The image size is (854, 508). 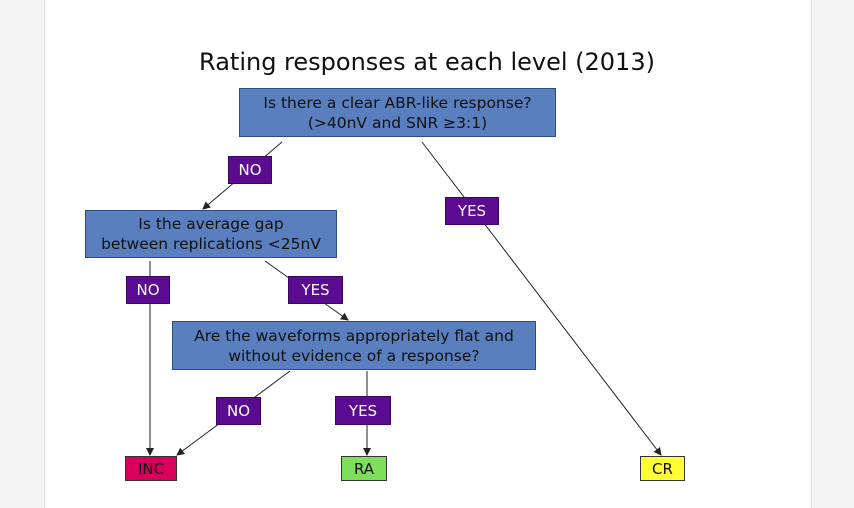 What do you see at coordinates (397, 102) in the screenshot?
I see `question-line: Is there a clear ABR-like response?` at bounding box center [397, 102].